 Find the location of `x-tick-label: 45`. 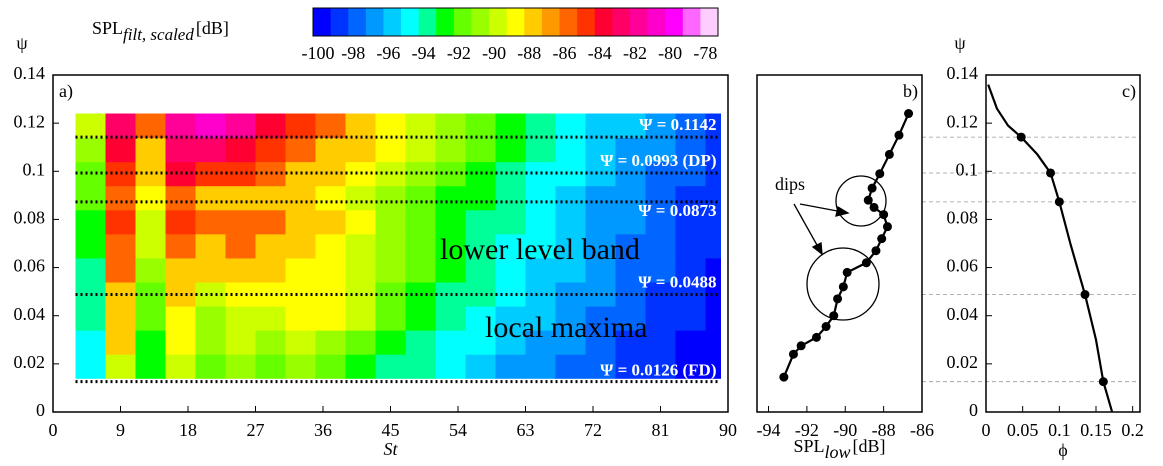

x-tick-label: 45 is located at coordinates (391, 430).